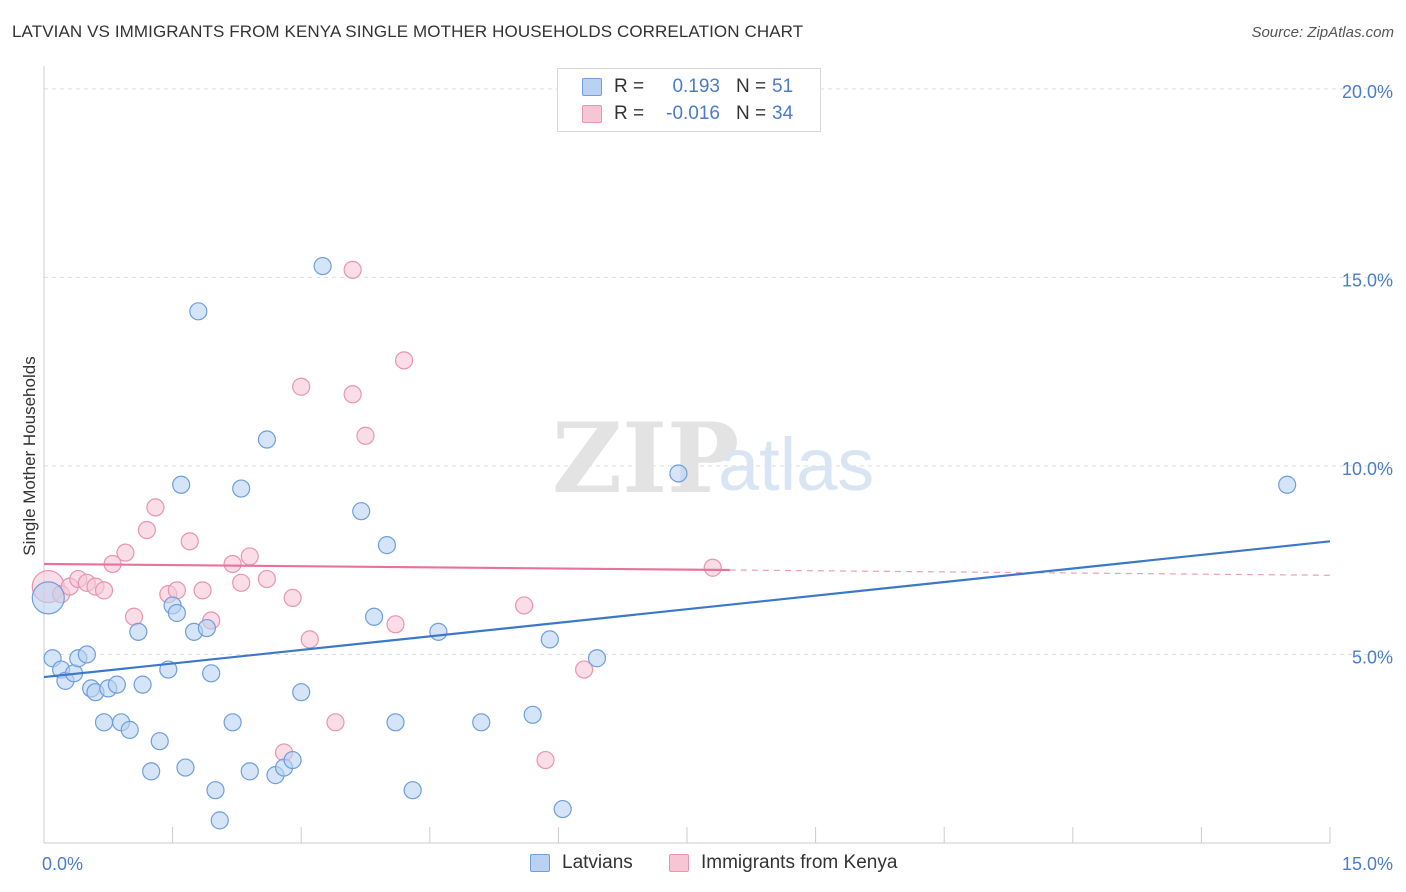 This screenshot has width=1406, height=892. What do you see at coordinates (1367, 280) in the screenshot?
I see `y-tick-label: 15.0%` at bounding box center [1367, 280].